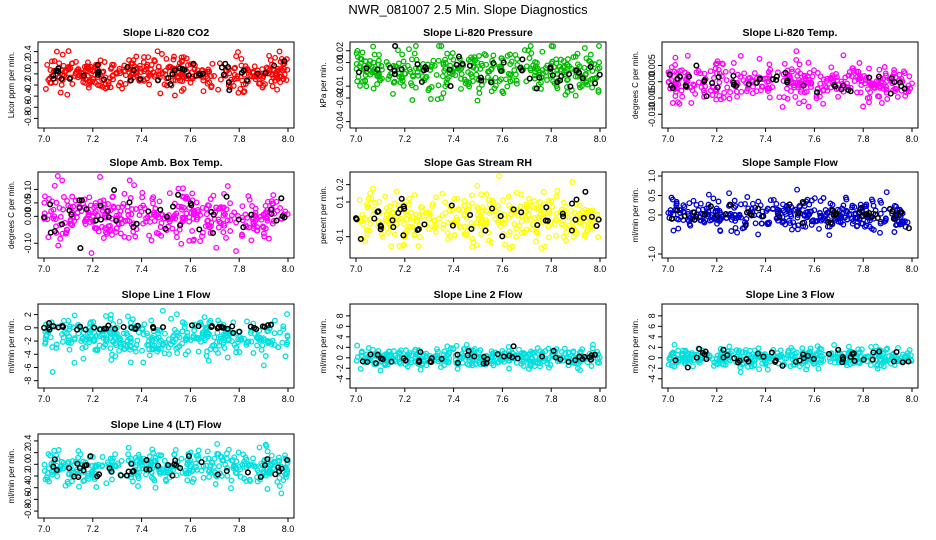 The image size is (936, 540). I want to click on y-tick-label: 1.0, so click(652, 176).